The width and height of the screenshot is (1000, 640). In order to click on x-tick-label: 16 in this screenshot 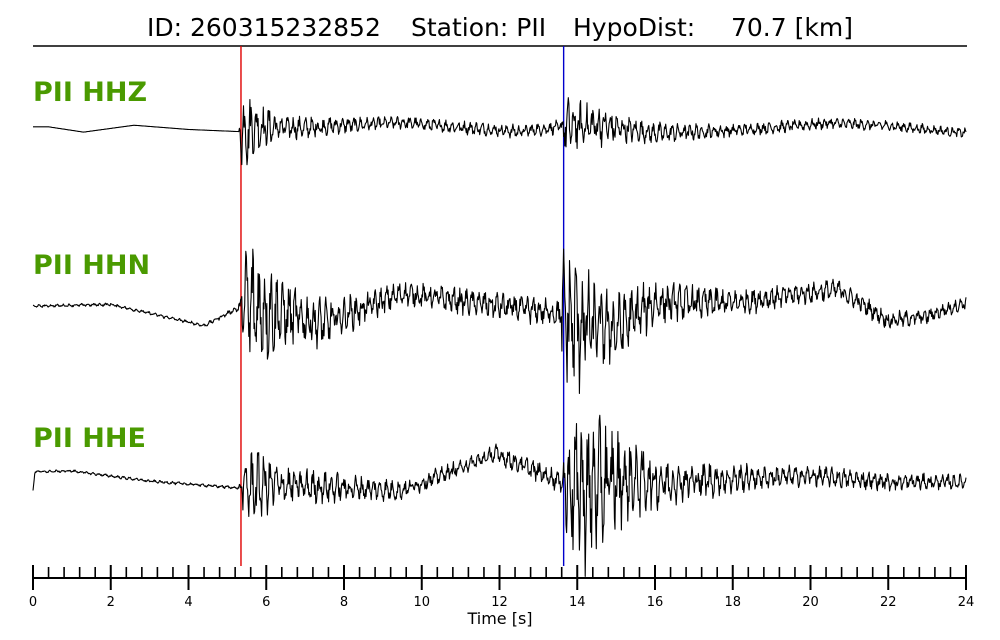, I will do `click(655, 602)`.